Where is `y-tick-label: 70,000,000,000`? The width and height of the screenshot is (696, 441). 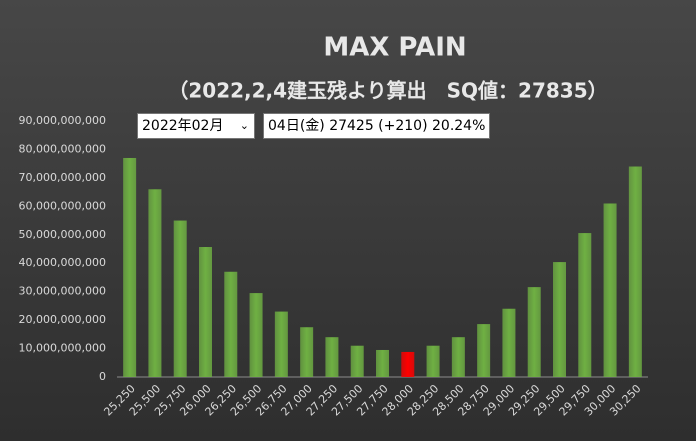
y-tick-label: 70,000,000,000 is located at coordinates (62, 177).